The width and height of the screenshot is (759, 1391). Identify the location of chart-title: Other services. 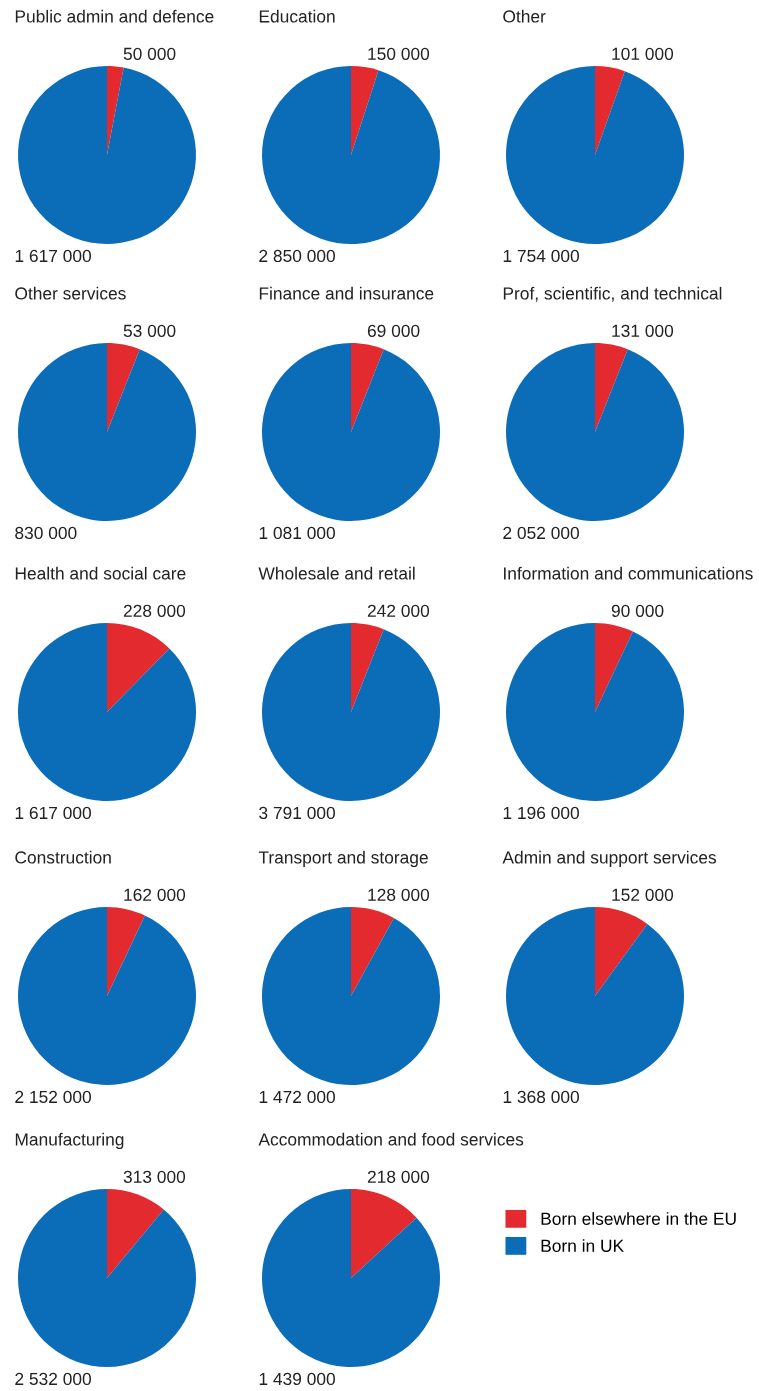
(70, 293).